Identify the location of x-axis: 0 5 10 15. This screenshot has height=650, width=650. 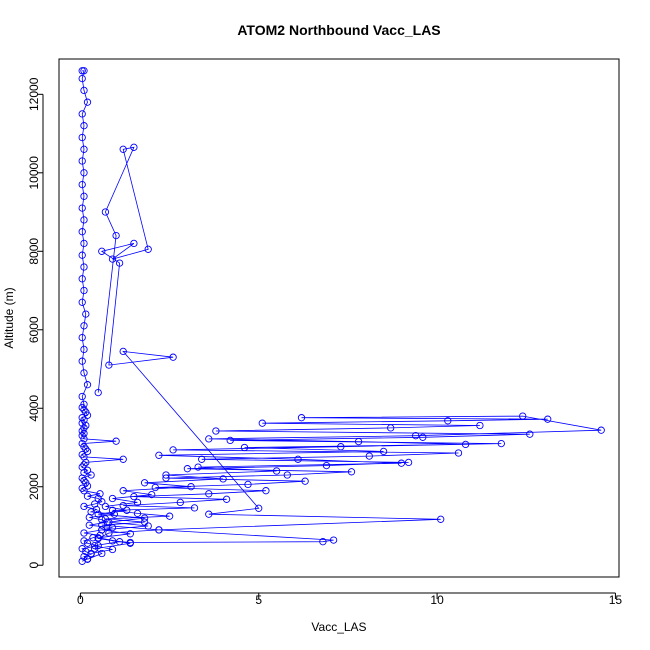
(349, 599).